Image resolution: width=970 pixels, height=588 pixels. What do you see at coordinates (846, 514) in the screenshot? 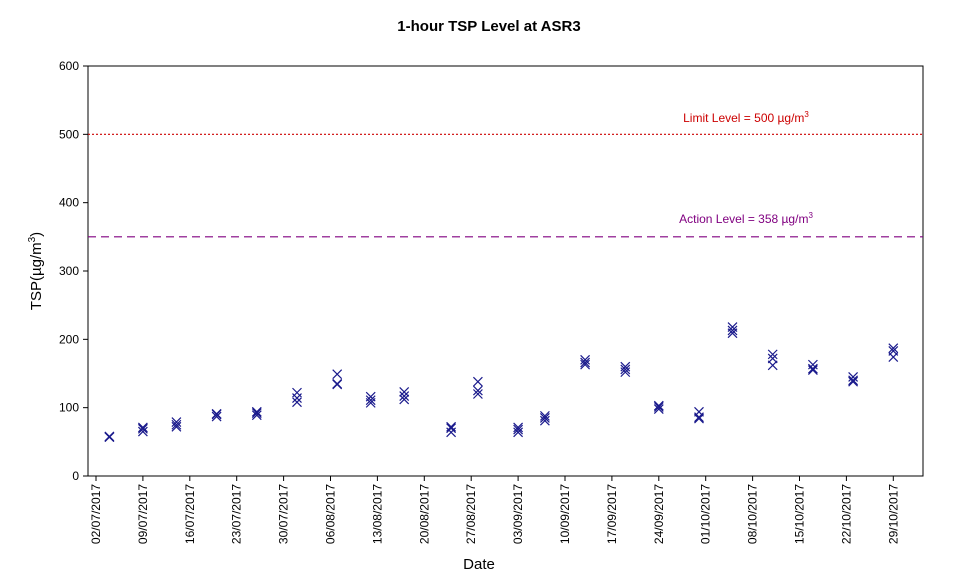
I see `x-tick-label: 22/10/2017` at bounding box center [846, 514].